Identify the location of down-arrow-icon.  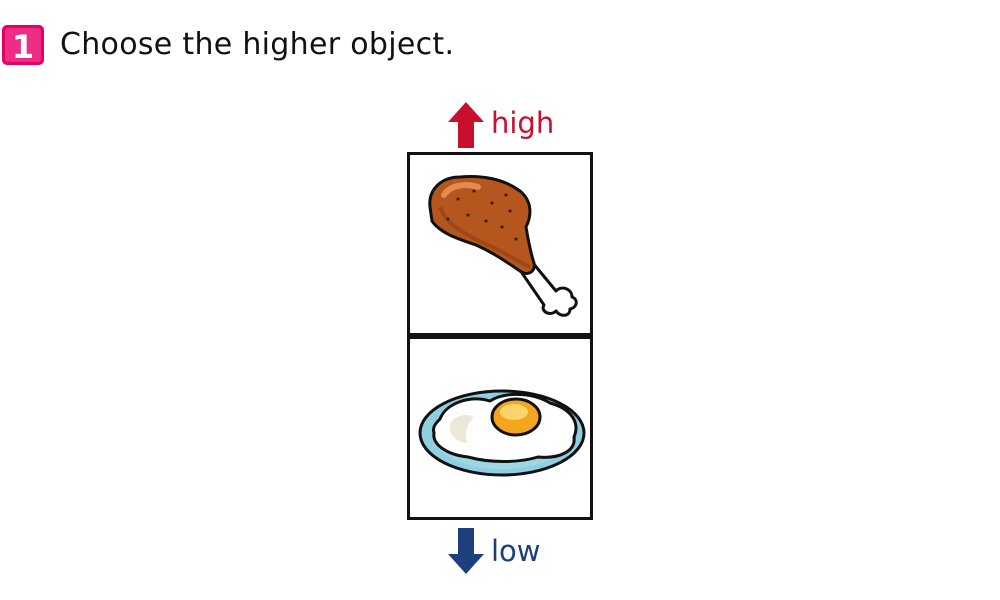
(466, 551).